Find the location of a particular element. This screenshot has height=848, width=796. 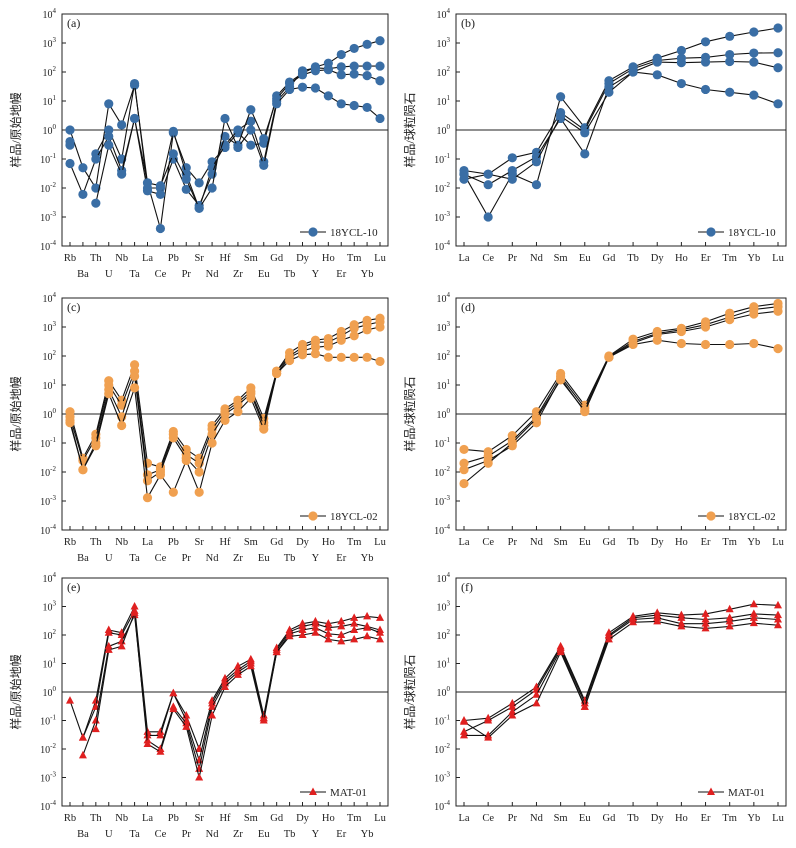

x-category-label: Ho is located at coordinates (681, 258).